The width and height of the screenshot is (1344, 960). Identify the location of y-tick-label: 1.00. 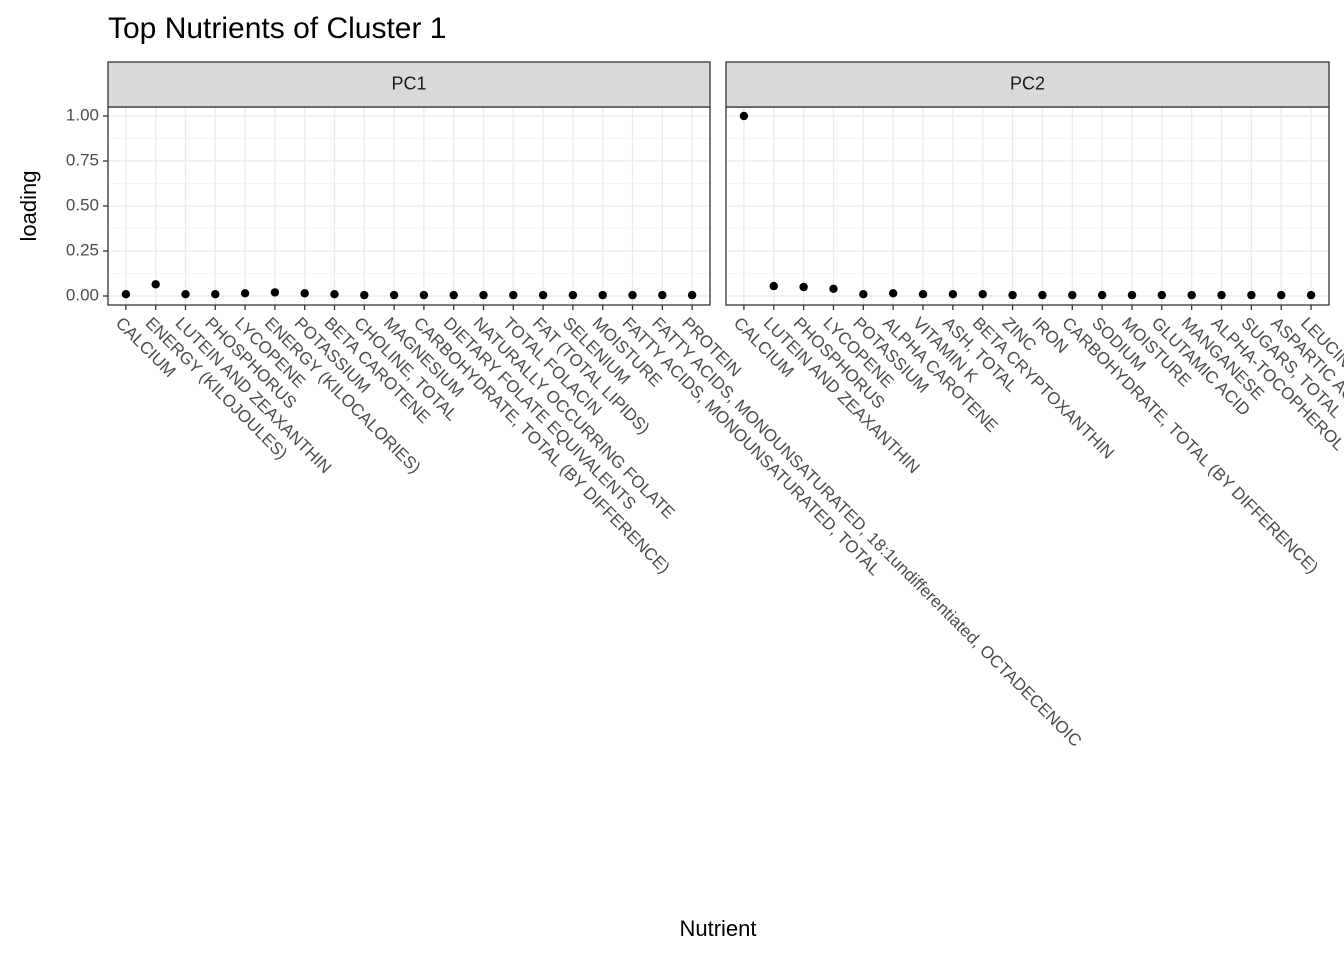
(82, 114).